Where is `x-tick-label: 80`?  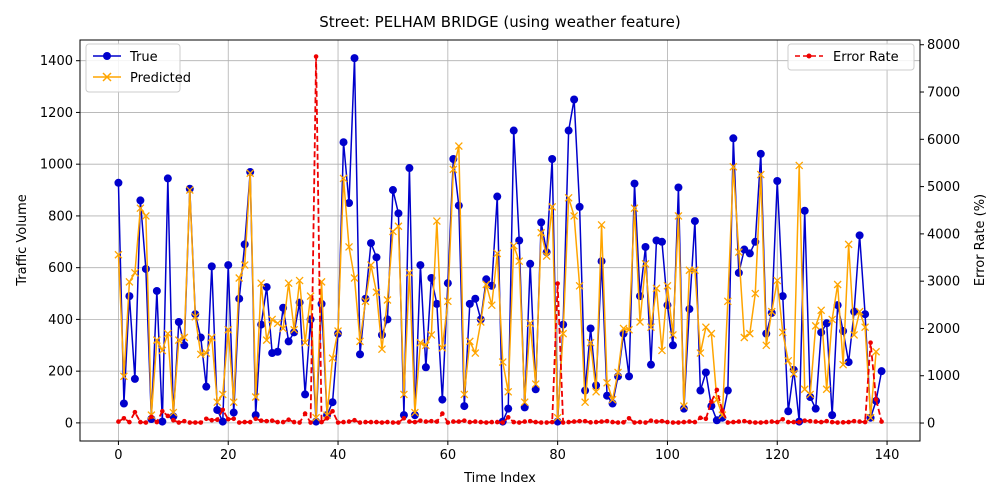
x-tick-label: 80 is located at coordinates (557, 455).